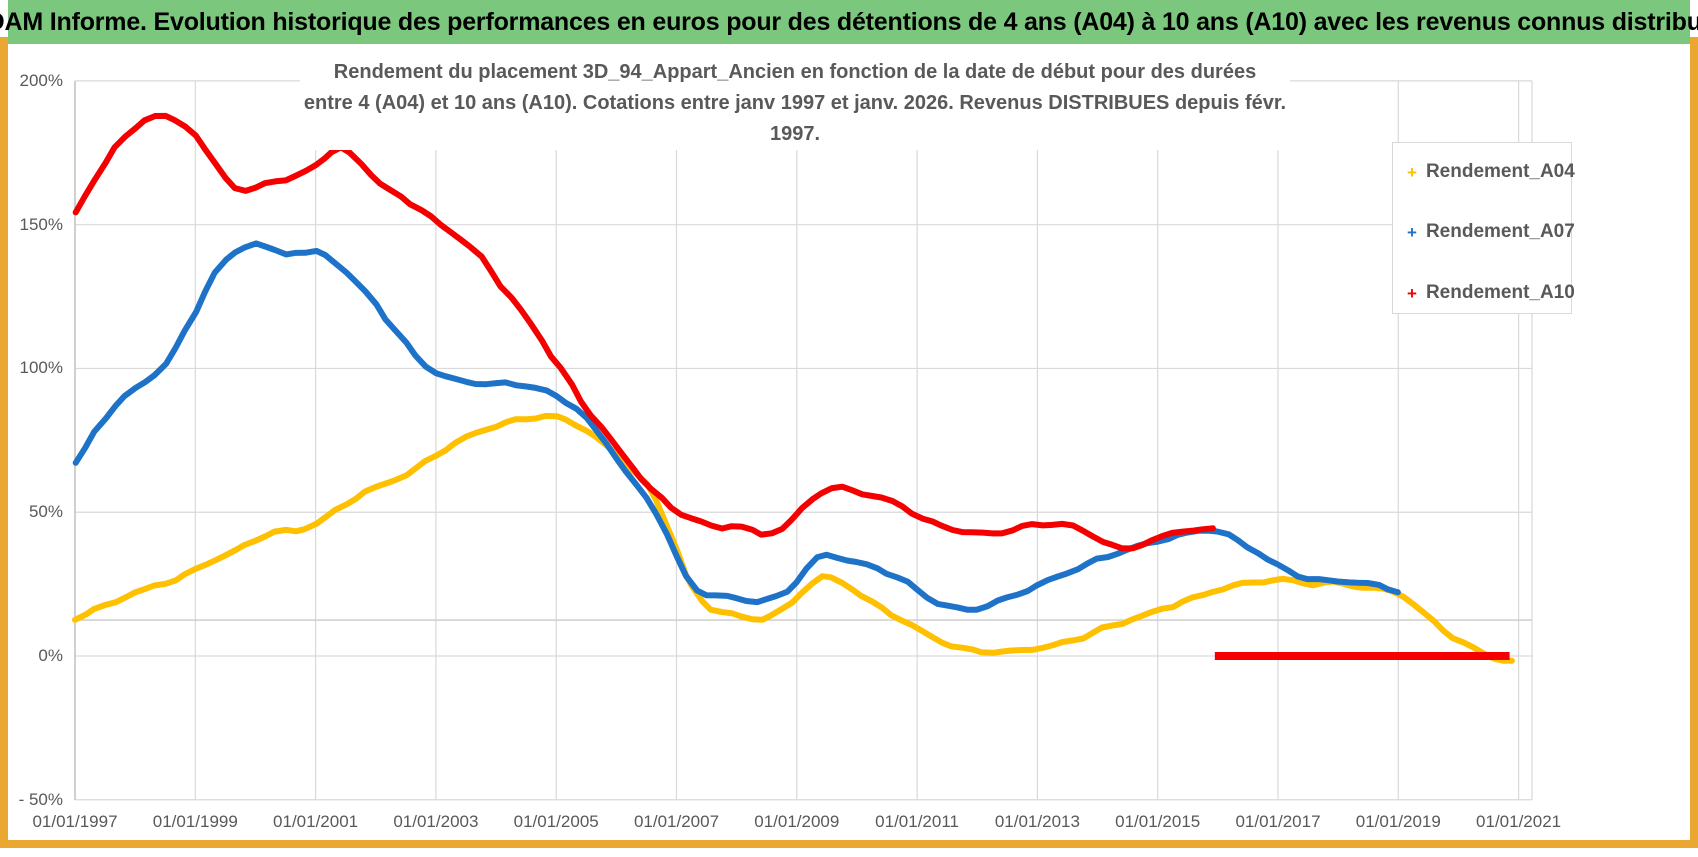 This screenshot has width=1698, height=857. What do you see at coordinates (676, 821) in the screenshot?
I see `x-tick-label: 01/01/2007` at bounding box center [676, 821].